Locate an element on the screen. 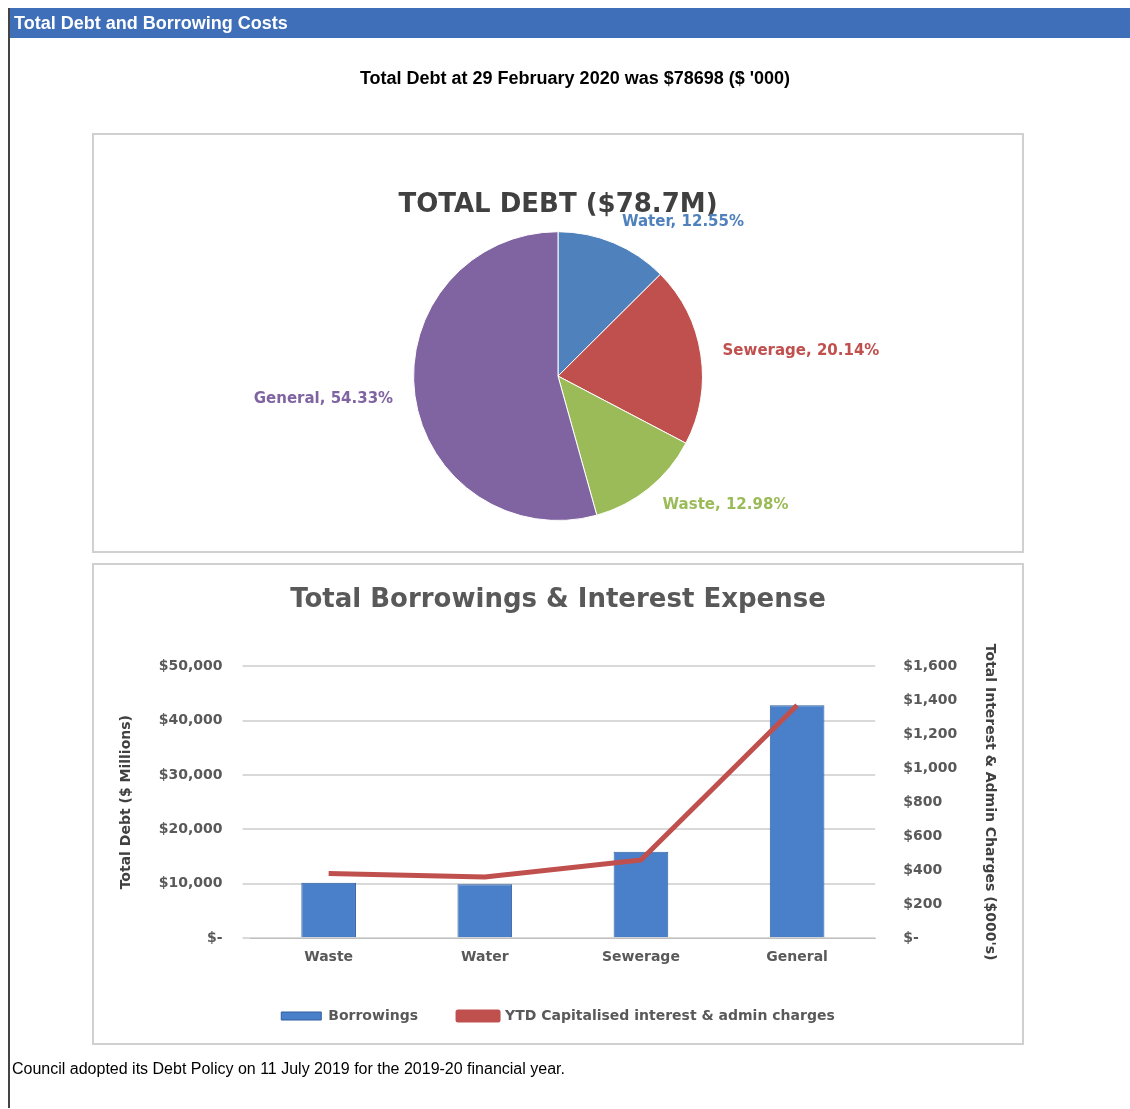 The width and height of the screenshot is (1130, 1109). slice-label: General, 54.33% is located at coordinates (323, 397).